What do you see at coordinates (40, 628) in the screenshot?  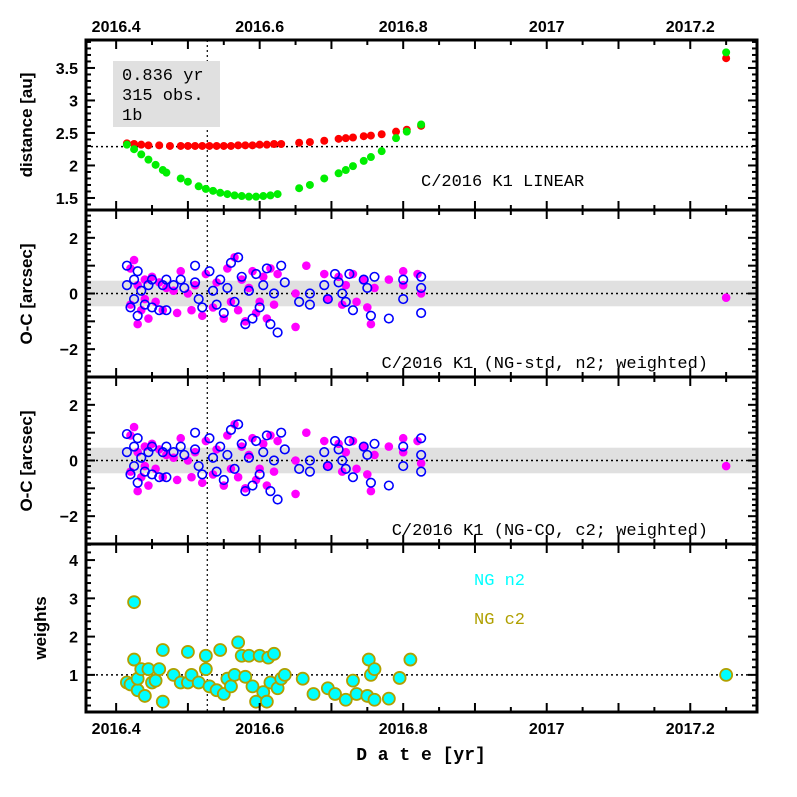 I see `weights-ylabel: weights` at bounding box center [40, 628].